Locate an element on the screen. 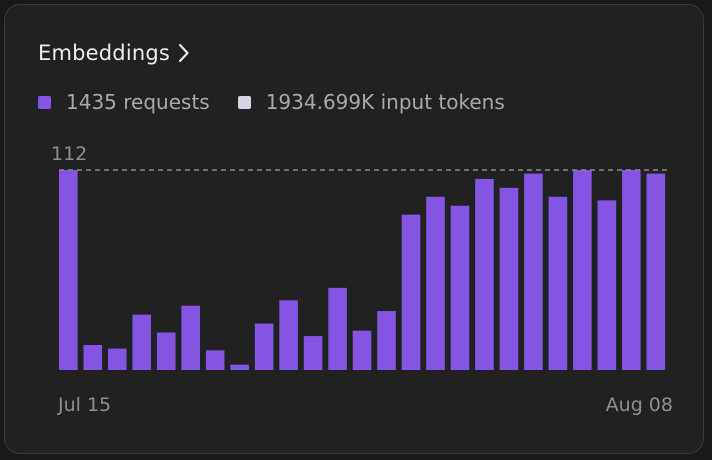 Image resolution: width=712 pixels, height=460 pixels. y-max-label: 112 is located at coordinates (69, 154).